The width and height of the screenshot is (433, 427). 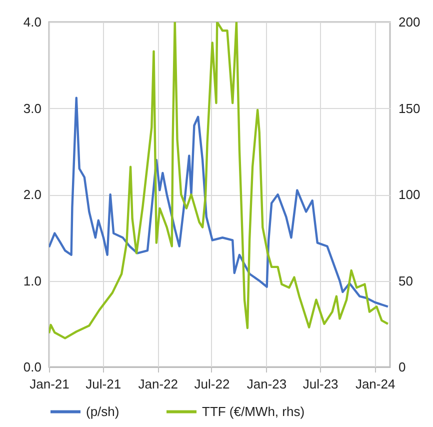 I want to click on y2-tick-label: 150, so click(x=409, y=108).